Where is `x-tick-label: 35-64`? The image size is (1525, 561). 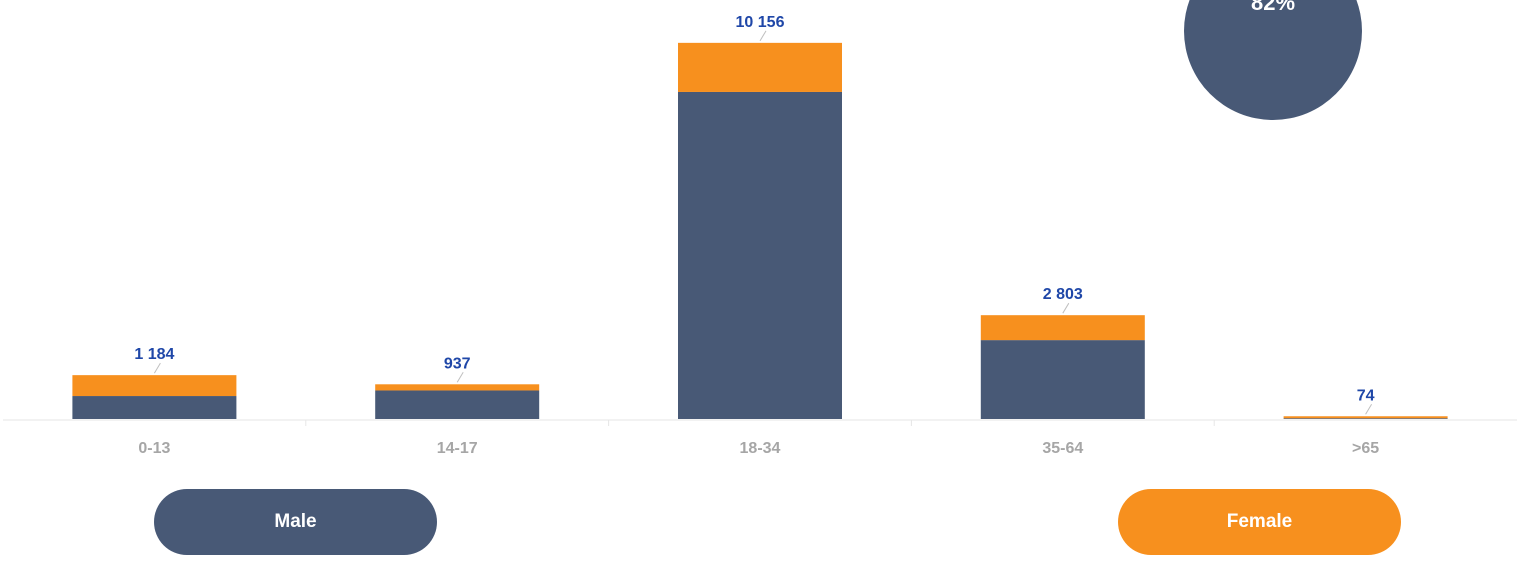
x-tick-label: 35-64 is located at coordinates (1062, 448).